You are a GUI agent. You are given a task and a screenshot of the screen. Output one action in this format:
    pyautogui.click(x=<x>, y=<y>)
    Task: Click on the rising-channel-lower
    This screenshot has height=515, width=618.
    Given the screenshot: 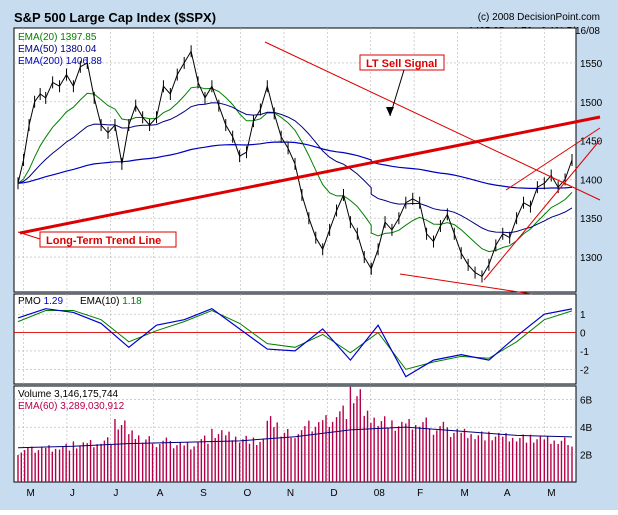 What is the action you would take?
    pyautogui.click(x=542, y=210)
    